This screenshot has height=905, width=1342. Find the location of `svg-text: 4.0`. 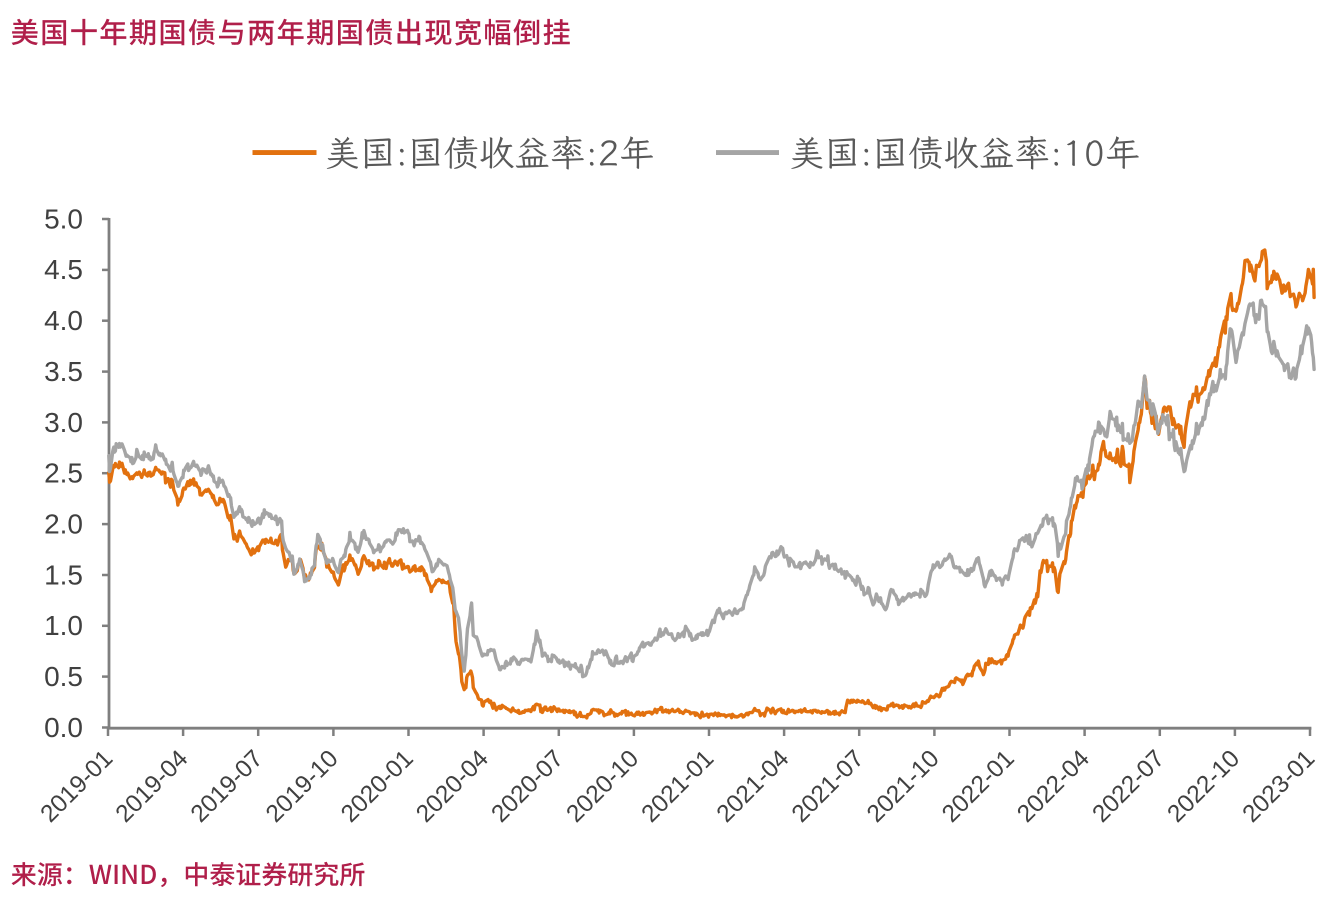

svg-text: 4.0 is located at coordinates (63, 320).